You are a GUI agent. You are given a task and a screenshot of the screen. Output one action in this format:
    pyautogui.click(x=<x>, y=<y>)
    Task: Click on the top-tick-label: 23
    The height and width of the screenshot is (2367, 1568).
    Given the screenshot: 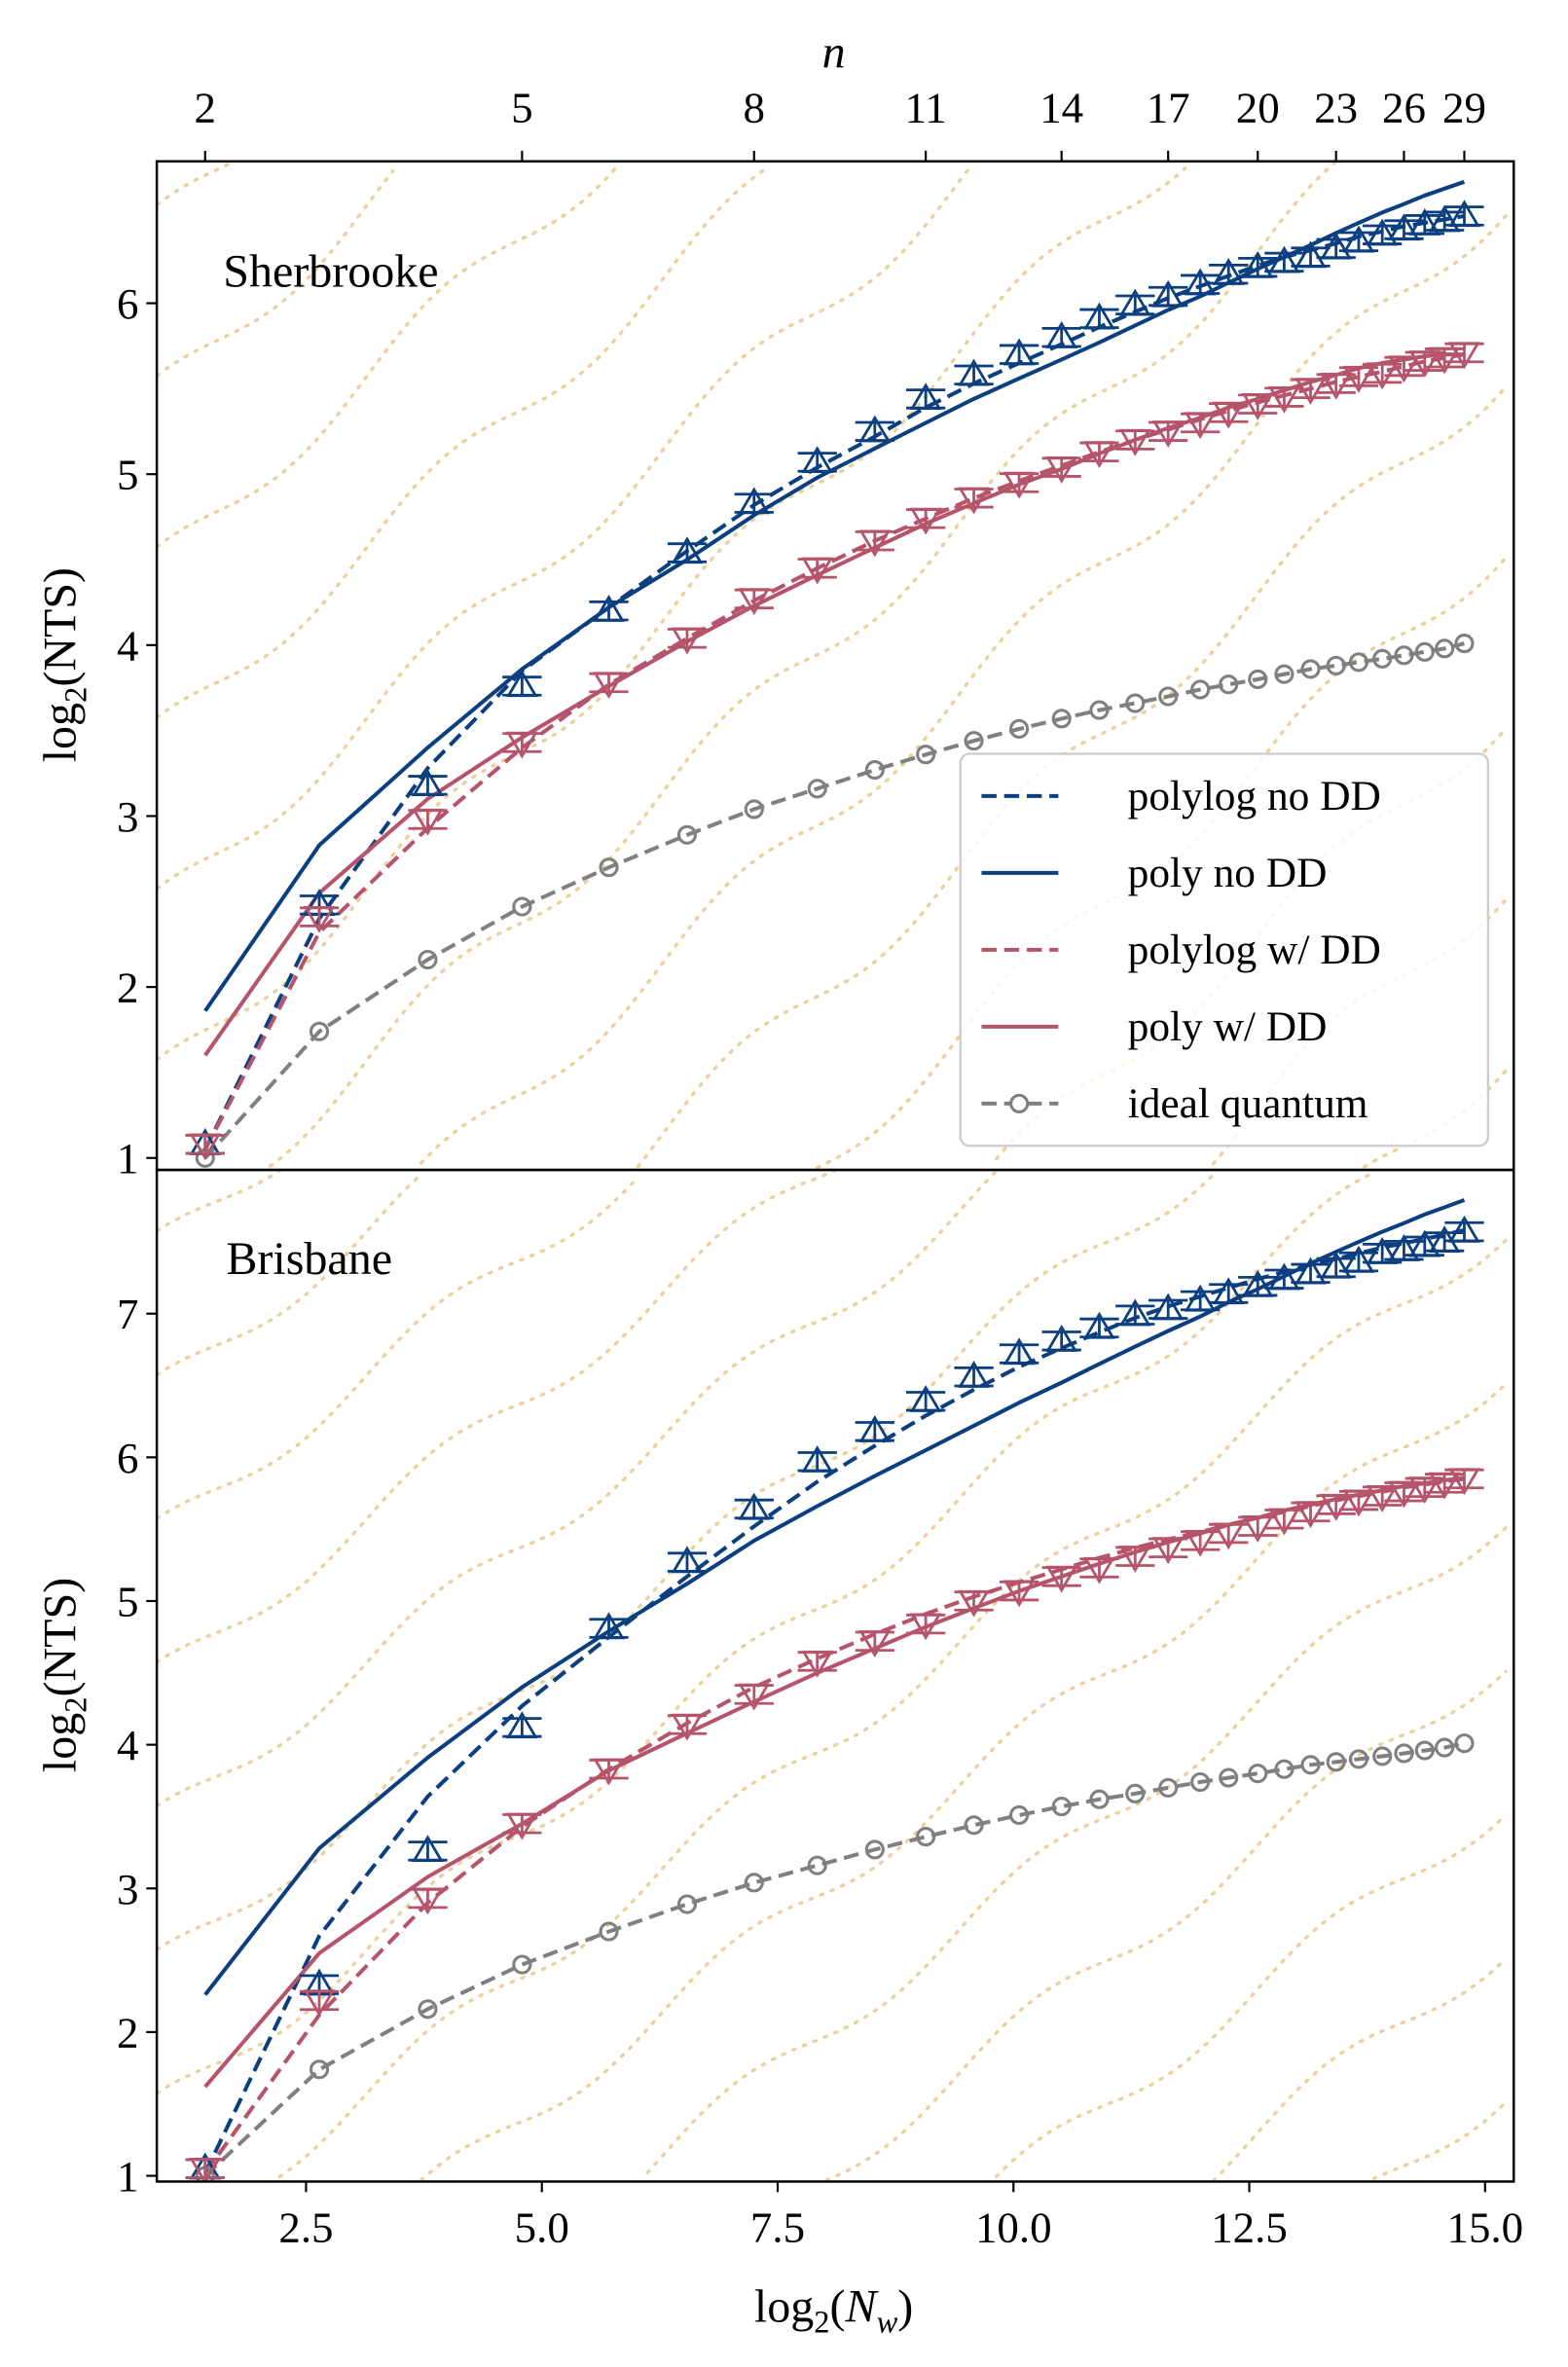 What is the action you would take?
    pyautogui.click(x=1336, y=107)
    